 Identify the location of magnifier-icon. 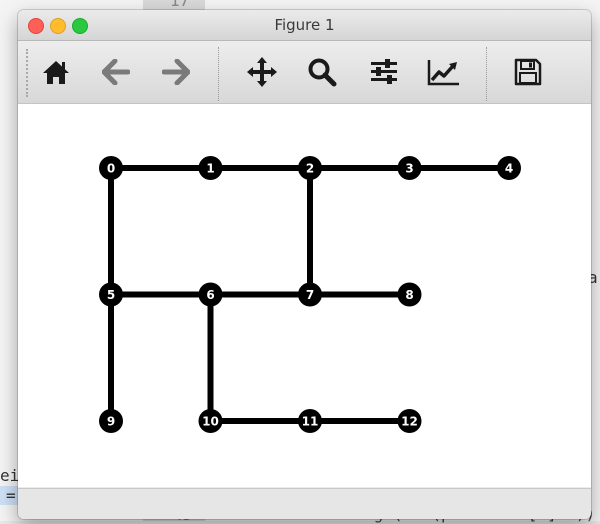
(322, 72).